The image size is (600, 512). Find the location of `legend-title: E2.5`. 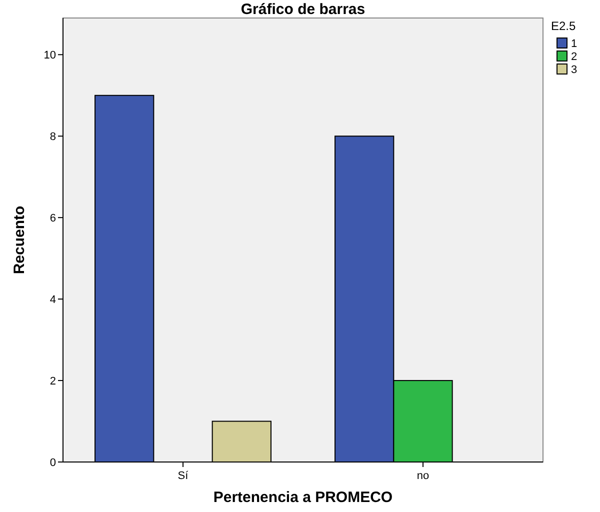

legend-title: E2.5 is located at coordinates (563, 26).